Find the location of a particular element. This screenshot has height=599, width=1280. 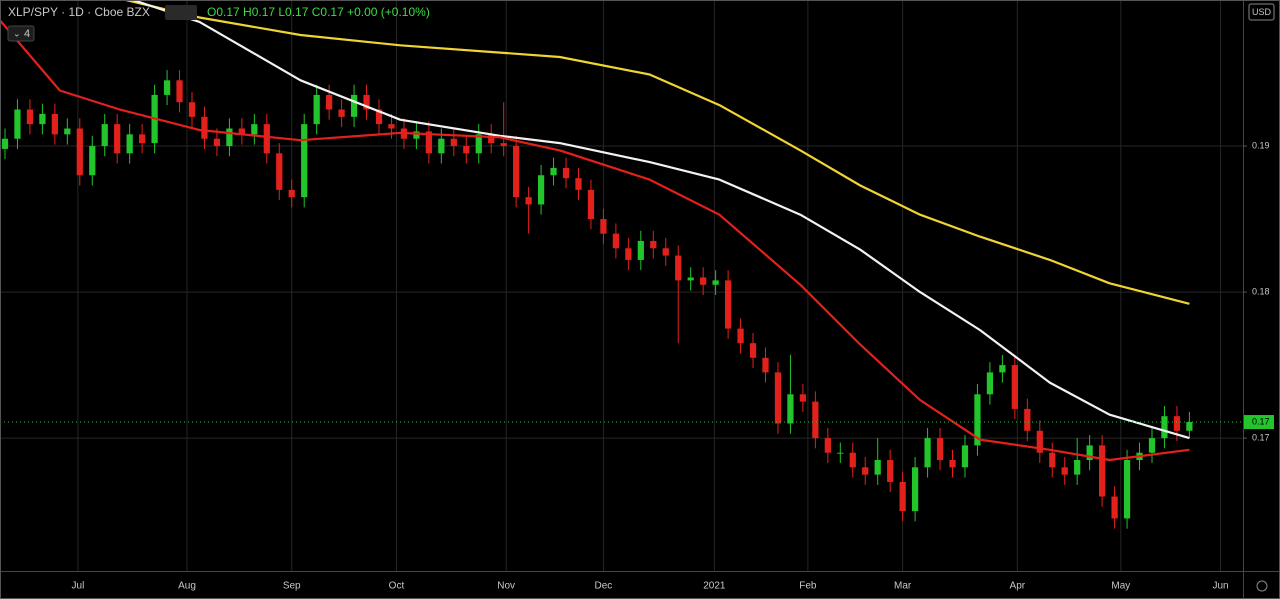

x-tick-label: Dec is located at coordinates (604, 586).